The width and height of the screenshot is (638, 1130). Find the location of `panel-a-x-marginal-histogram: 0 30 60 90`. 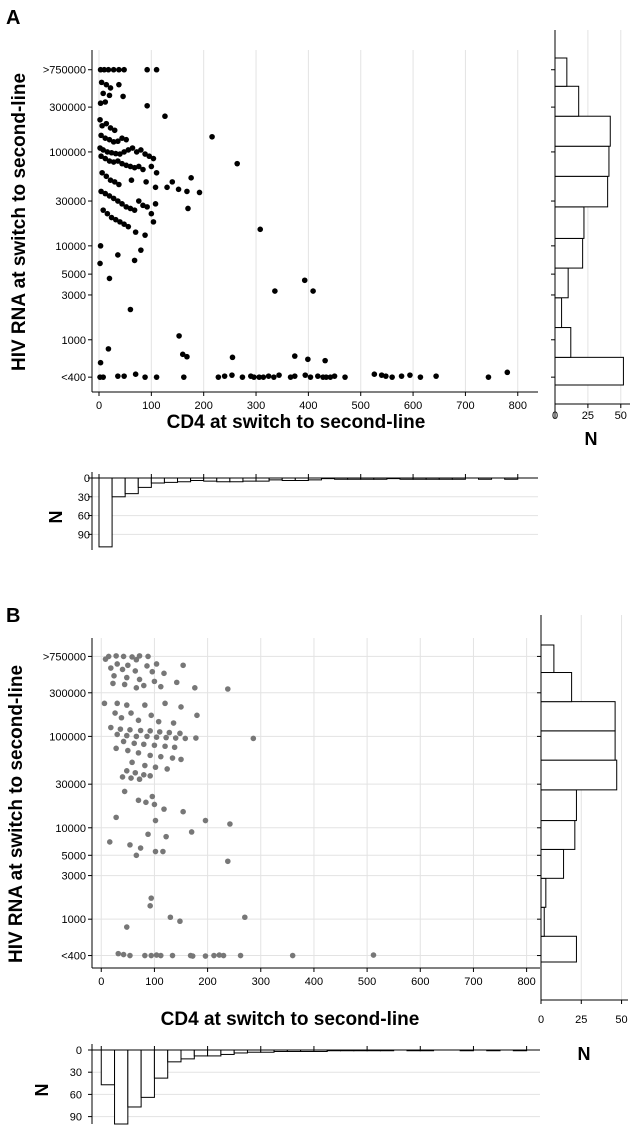

panel-a-x-marginal-histogram: 0 30 60 90 is located at coordinates (308, 511).